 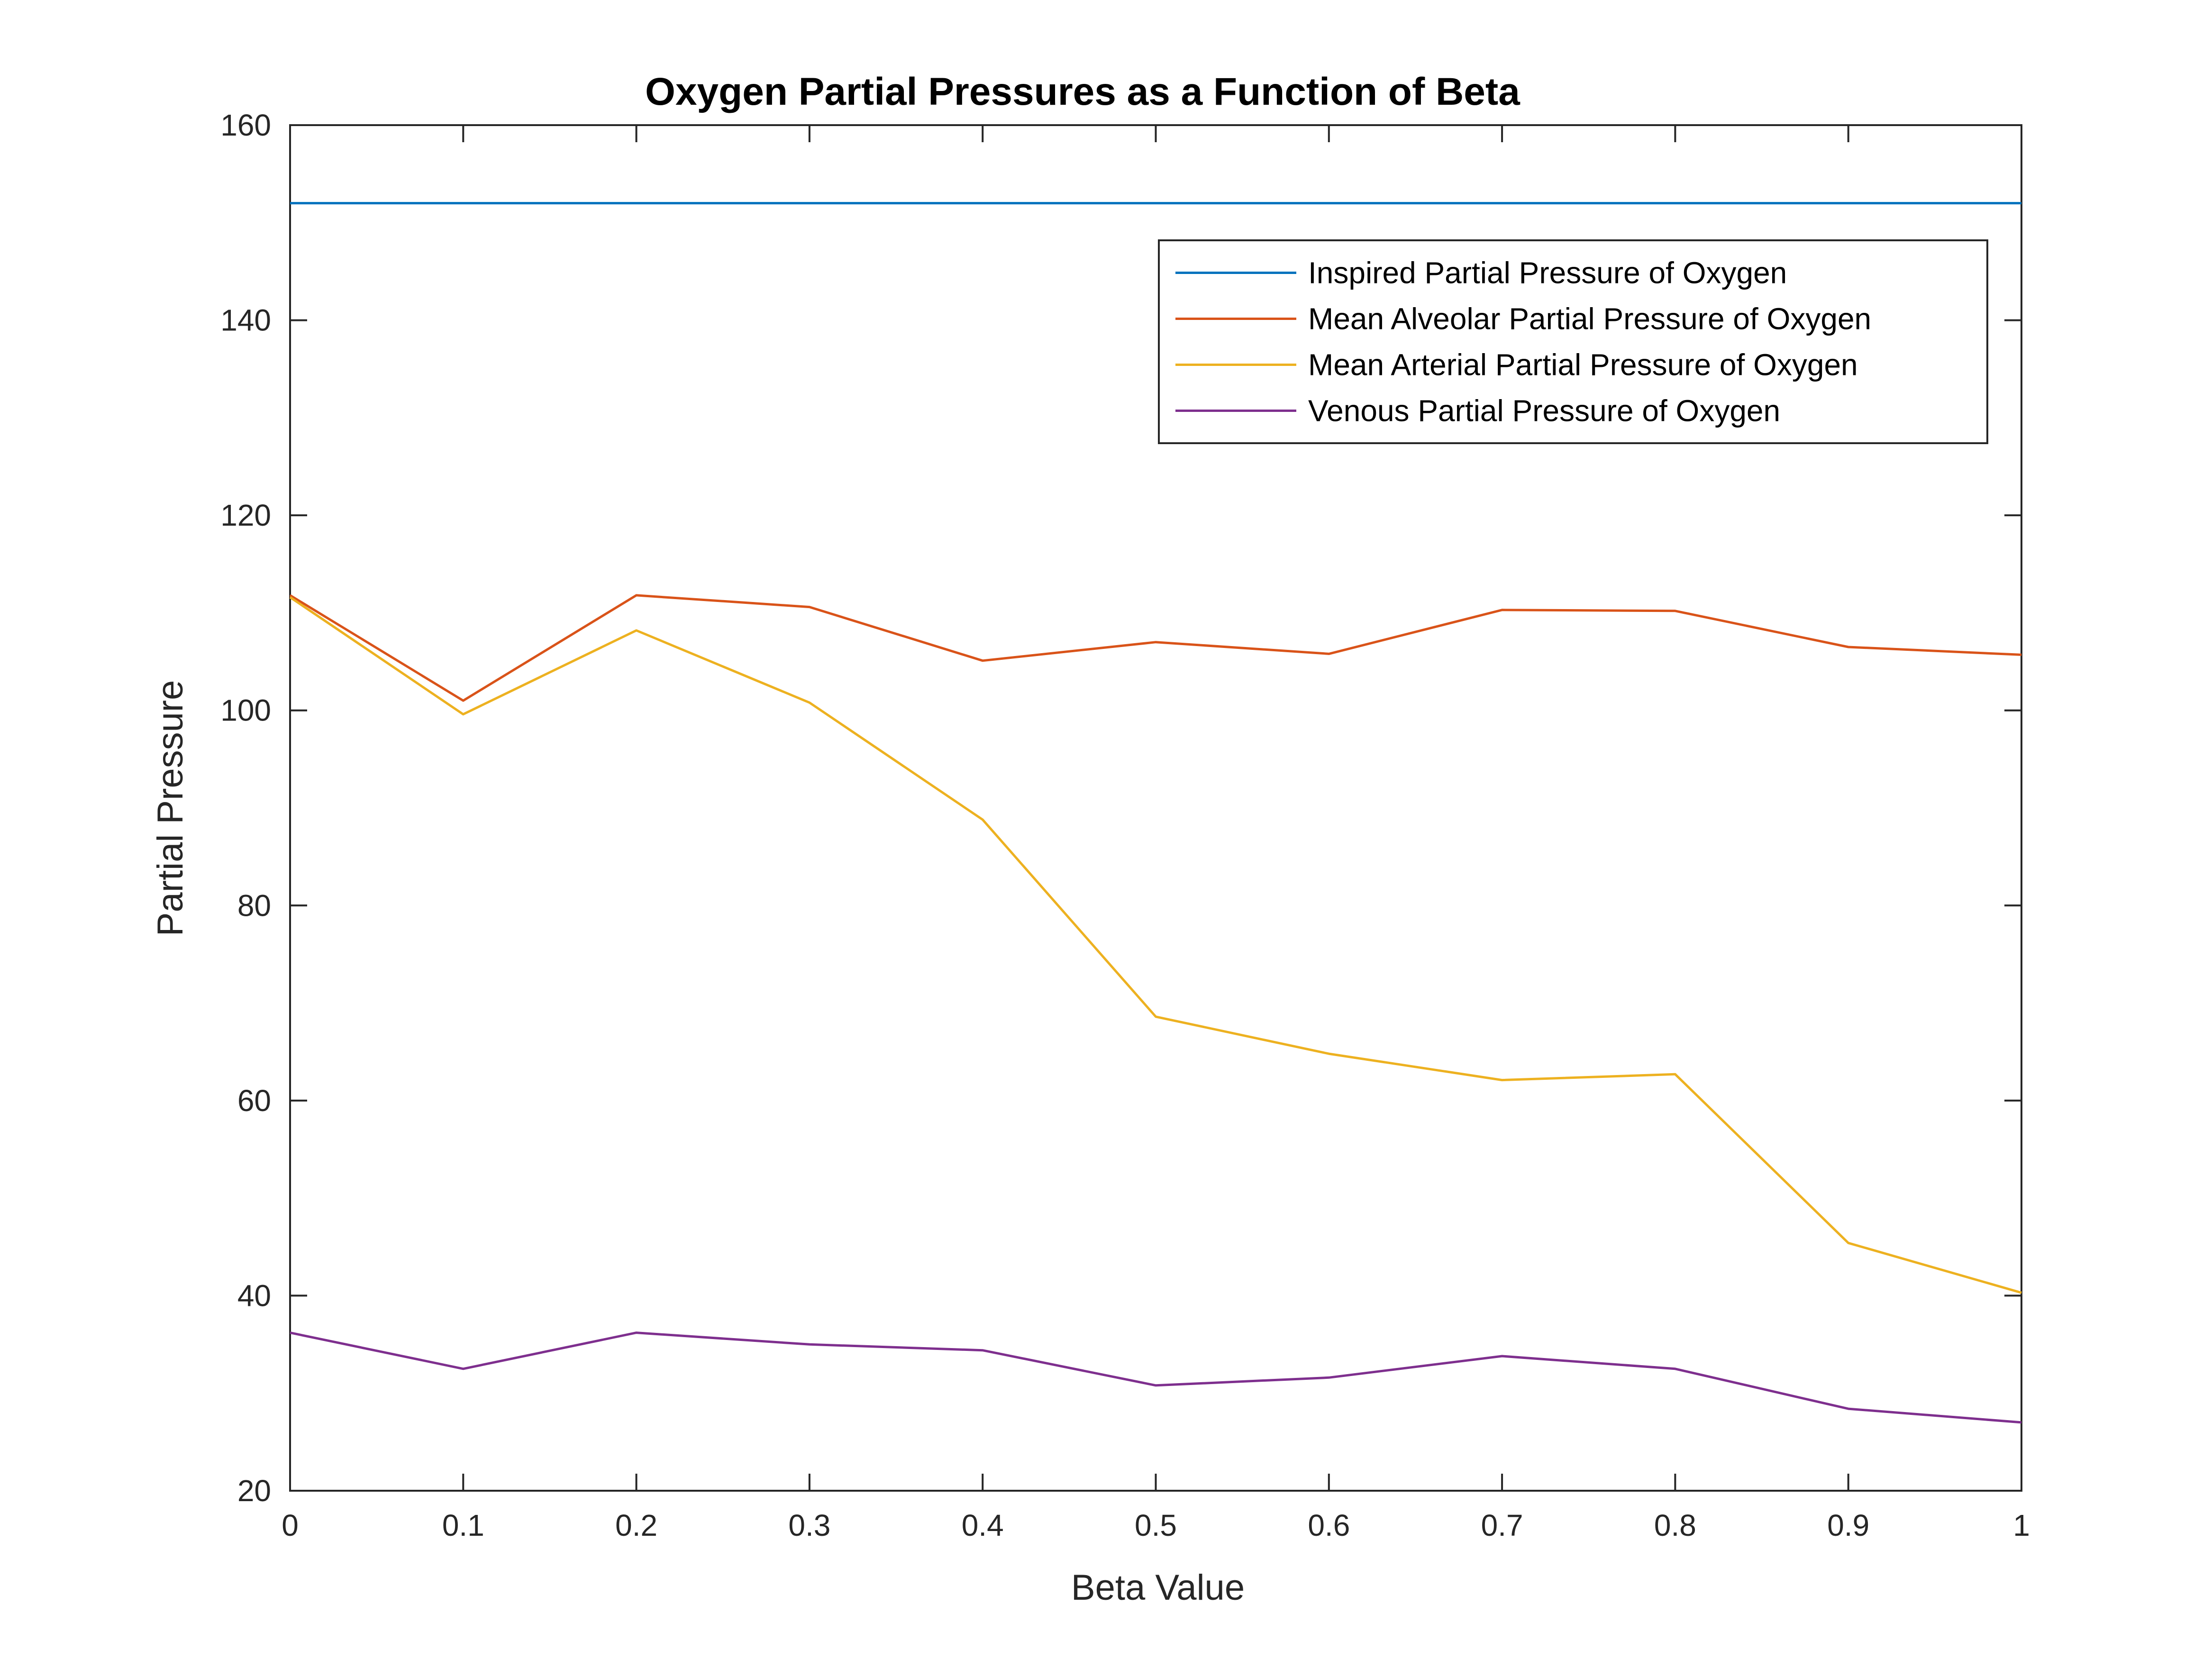 I want to click on x-axis-label: Beta Value, so click(x=1158, y=1588).